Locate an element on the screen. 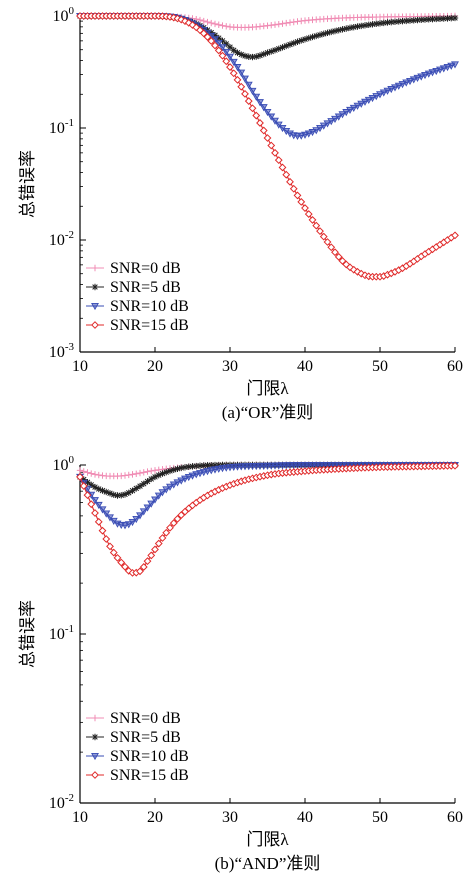 The image size is (471, 883). x-axis-label: 门限λ is located at coordinates (267, 839).